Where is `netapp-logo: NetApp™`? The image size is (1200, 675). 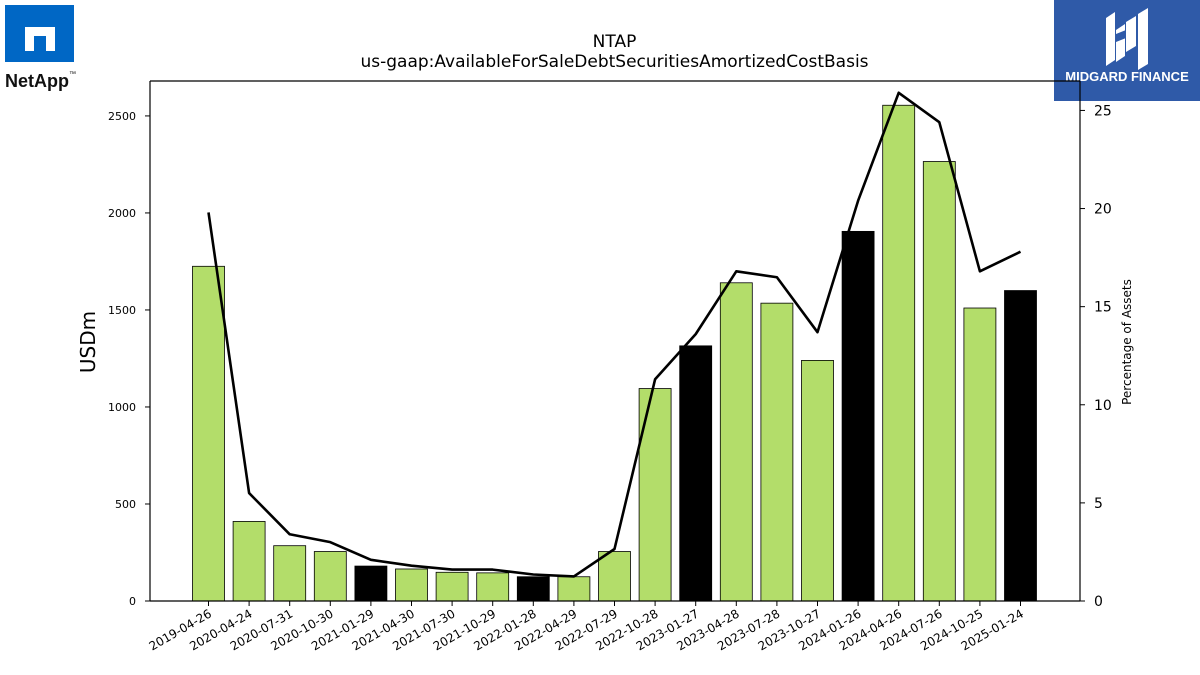 netapp-logo: NetApp™ is located at coordinates (45, 50).